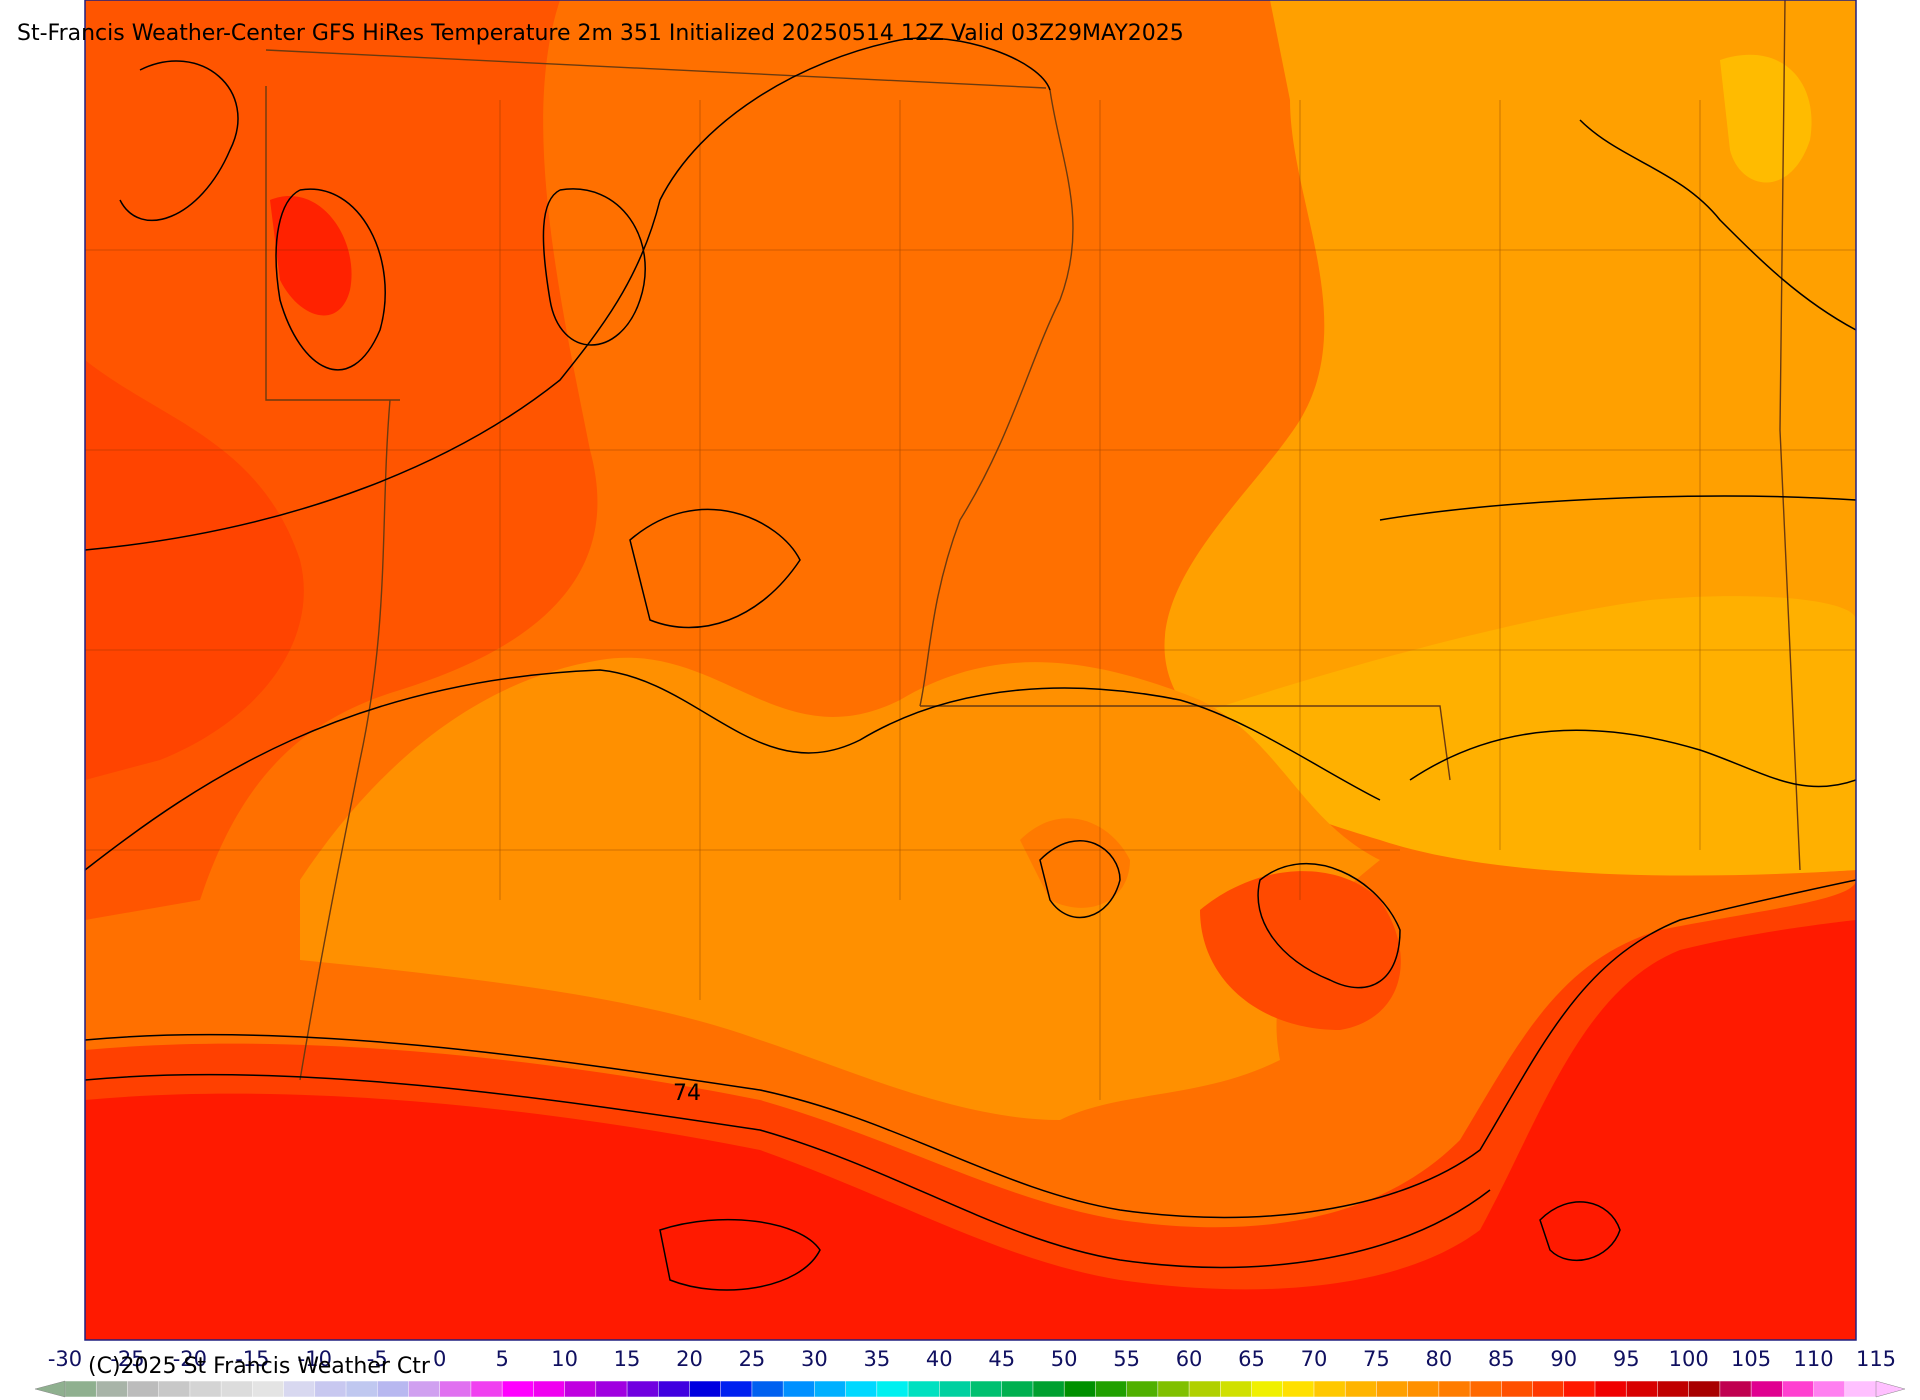  I want to click on colorbar-label: 60, so click(1189, 1359).